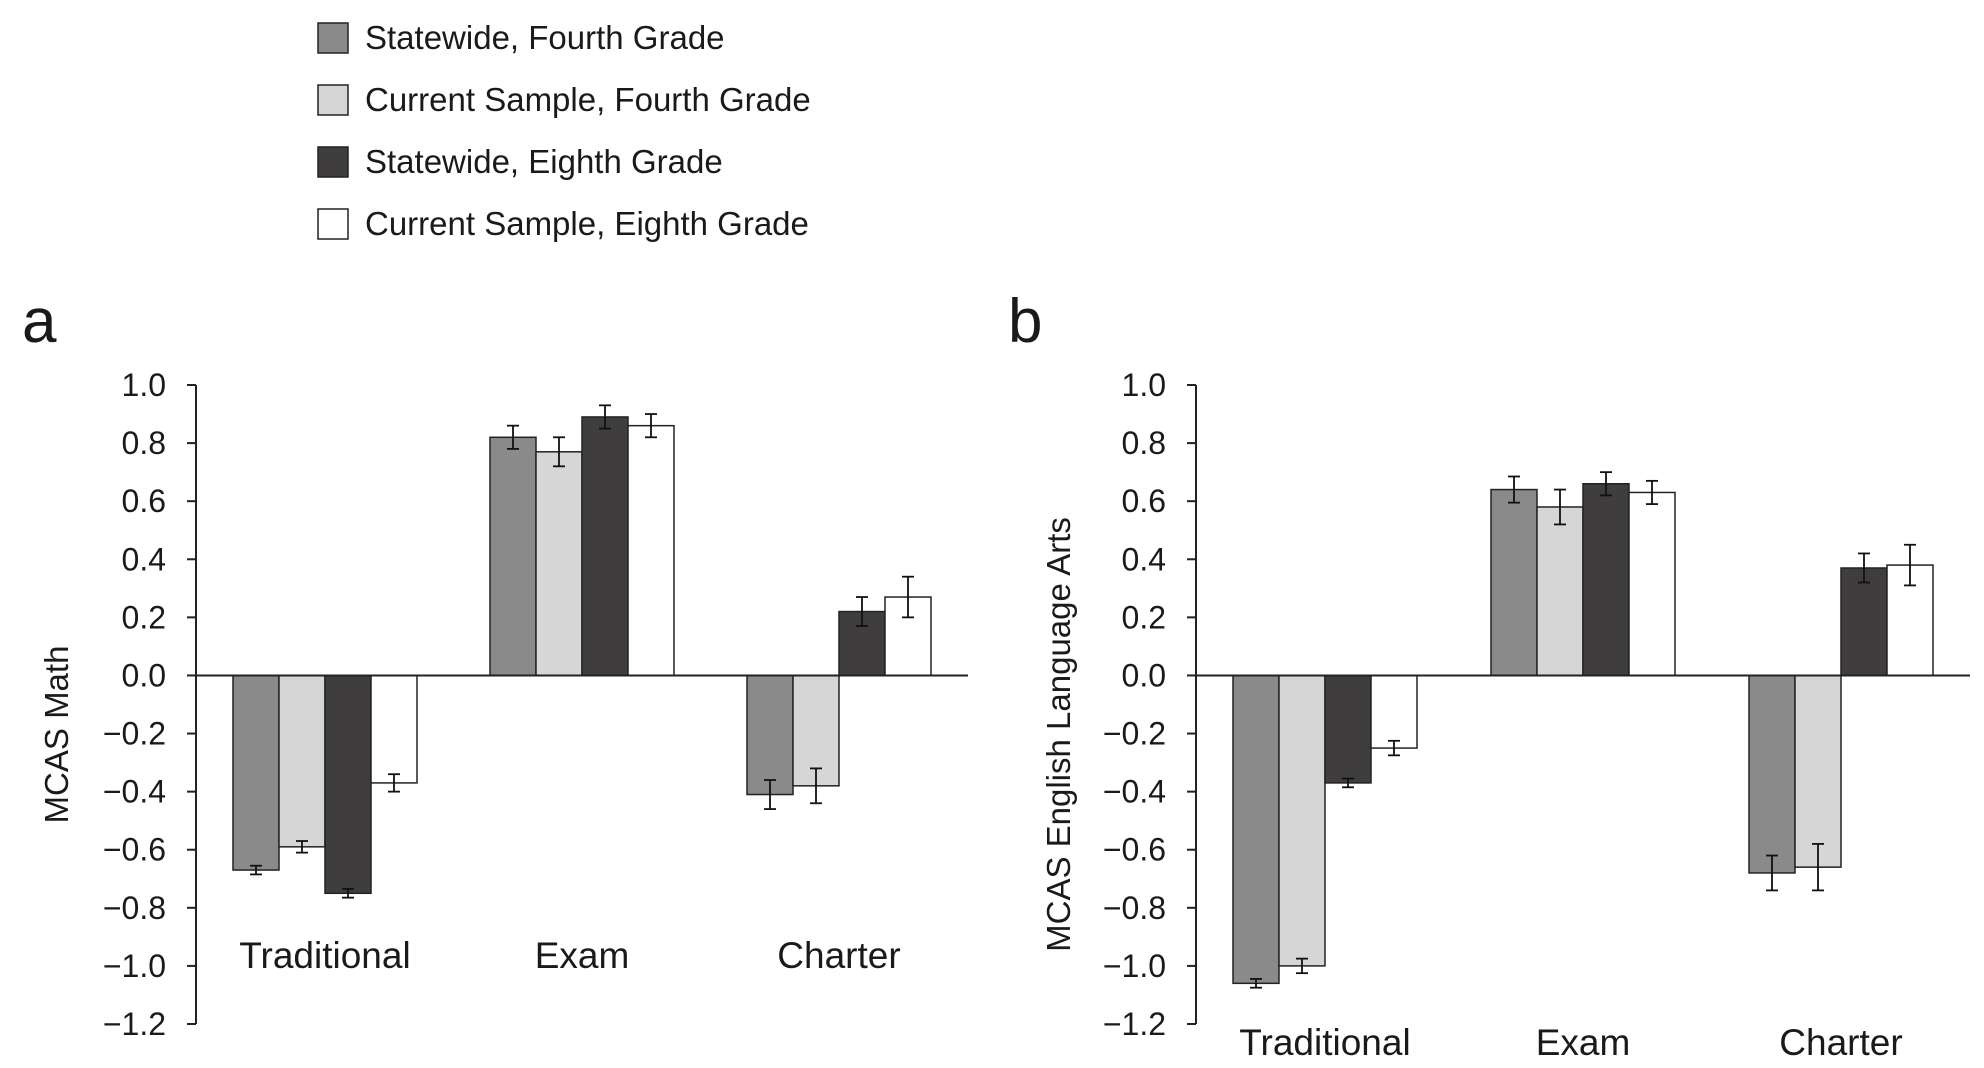 This screenshot has width=1984, height=1068. What do you see at coordinates (56, 735) in the screenshot?
I see `y-axis-title: MCAS Math` at bounding box center [56, 735].